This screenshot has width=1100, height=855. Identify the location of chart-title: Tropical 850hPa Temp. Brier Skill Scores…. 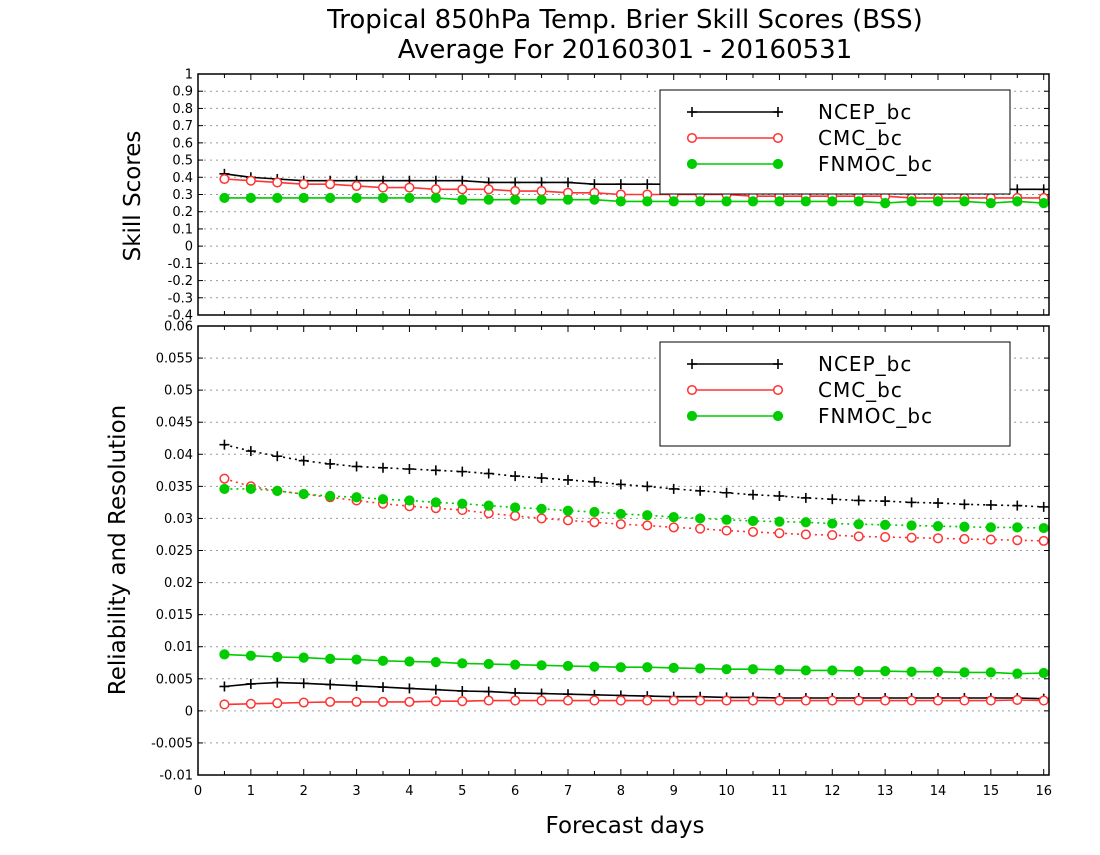
(624, 20).